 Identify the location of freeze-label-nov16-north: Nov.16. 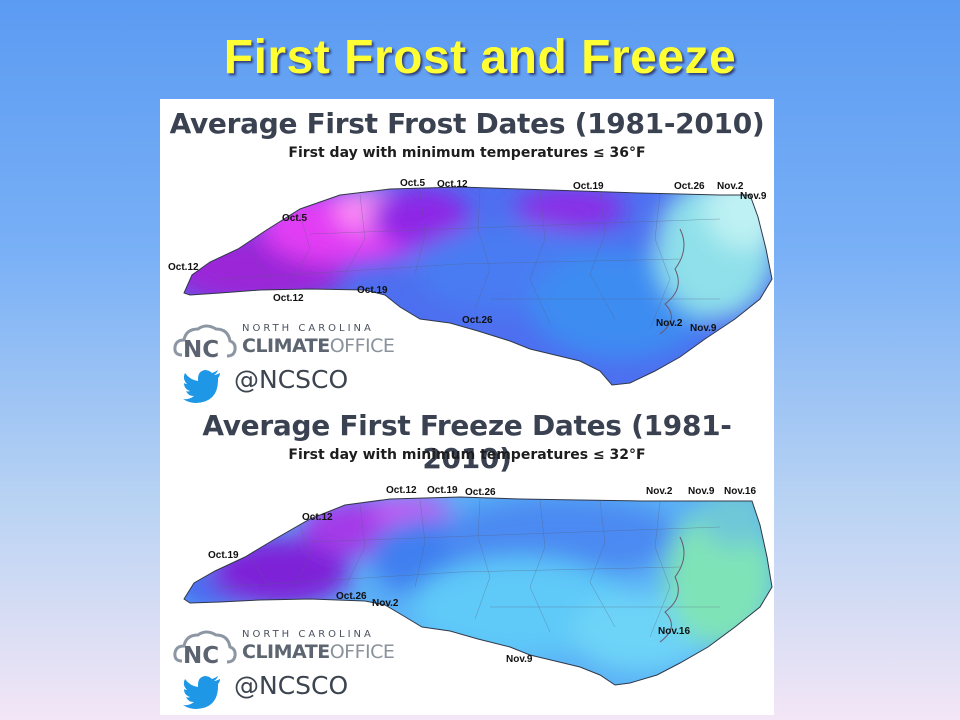
(740, 491).